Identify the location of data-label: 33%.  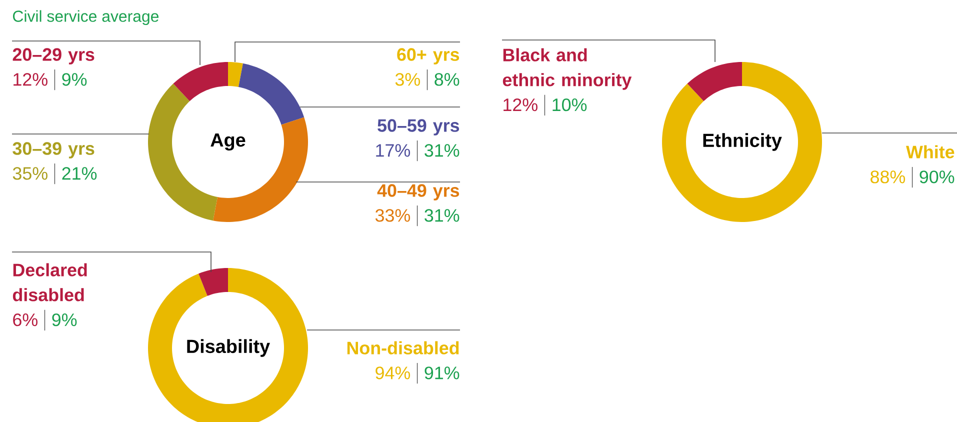
(392, 215).